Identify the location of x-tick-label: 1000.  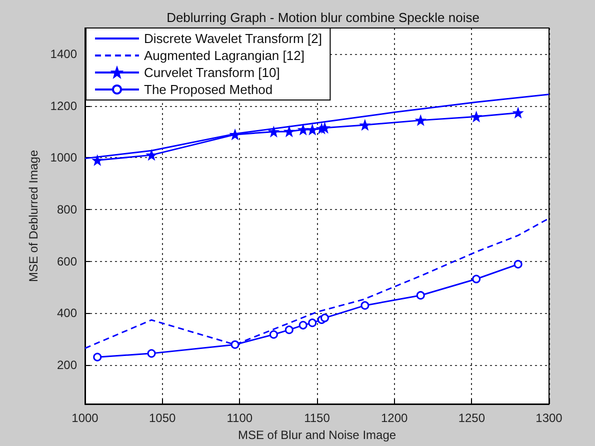
(85, 418).